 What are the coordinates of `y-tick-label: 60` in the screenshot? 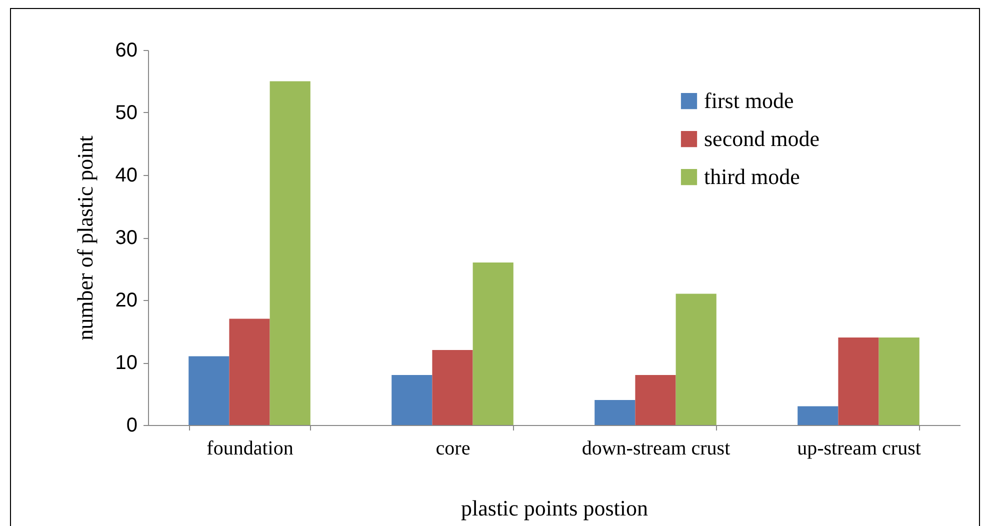 It's located at (126, 51).